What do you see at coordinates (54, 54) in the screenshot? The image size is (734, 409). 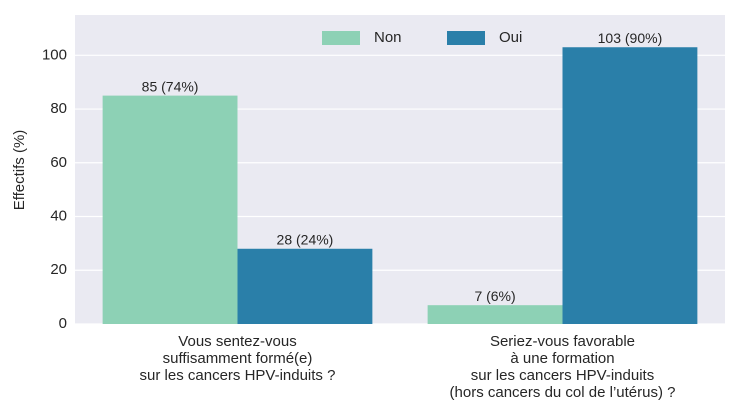 I see `y-tick-label: 100` at bounding box center [54, 54].